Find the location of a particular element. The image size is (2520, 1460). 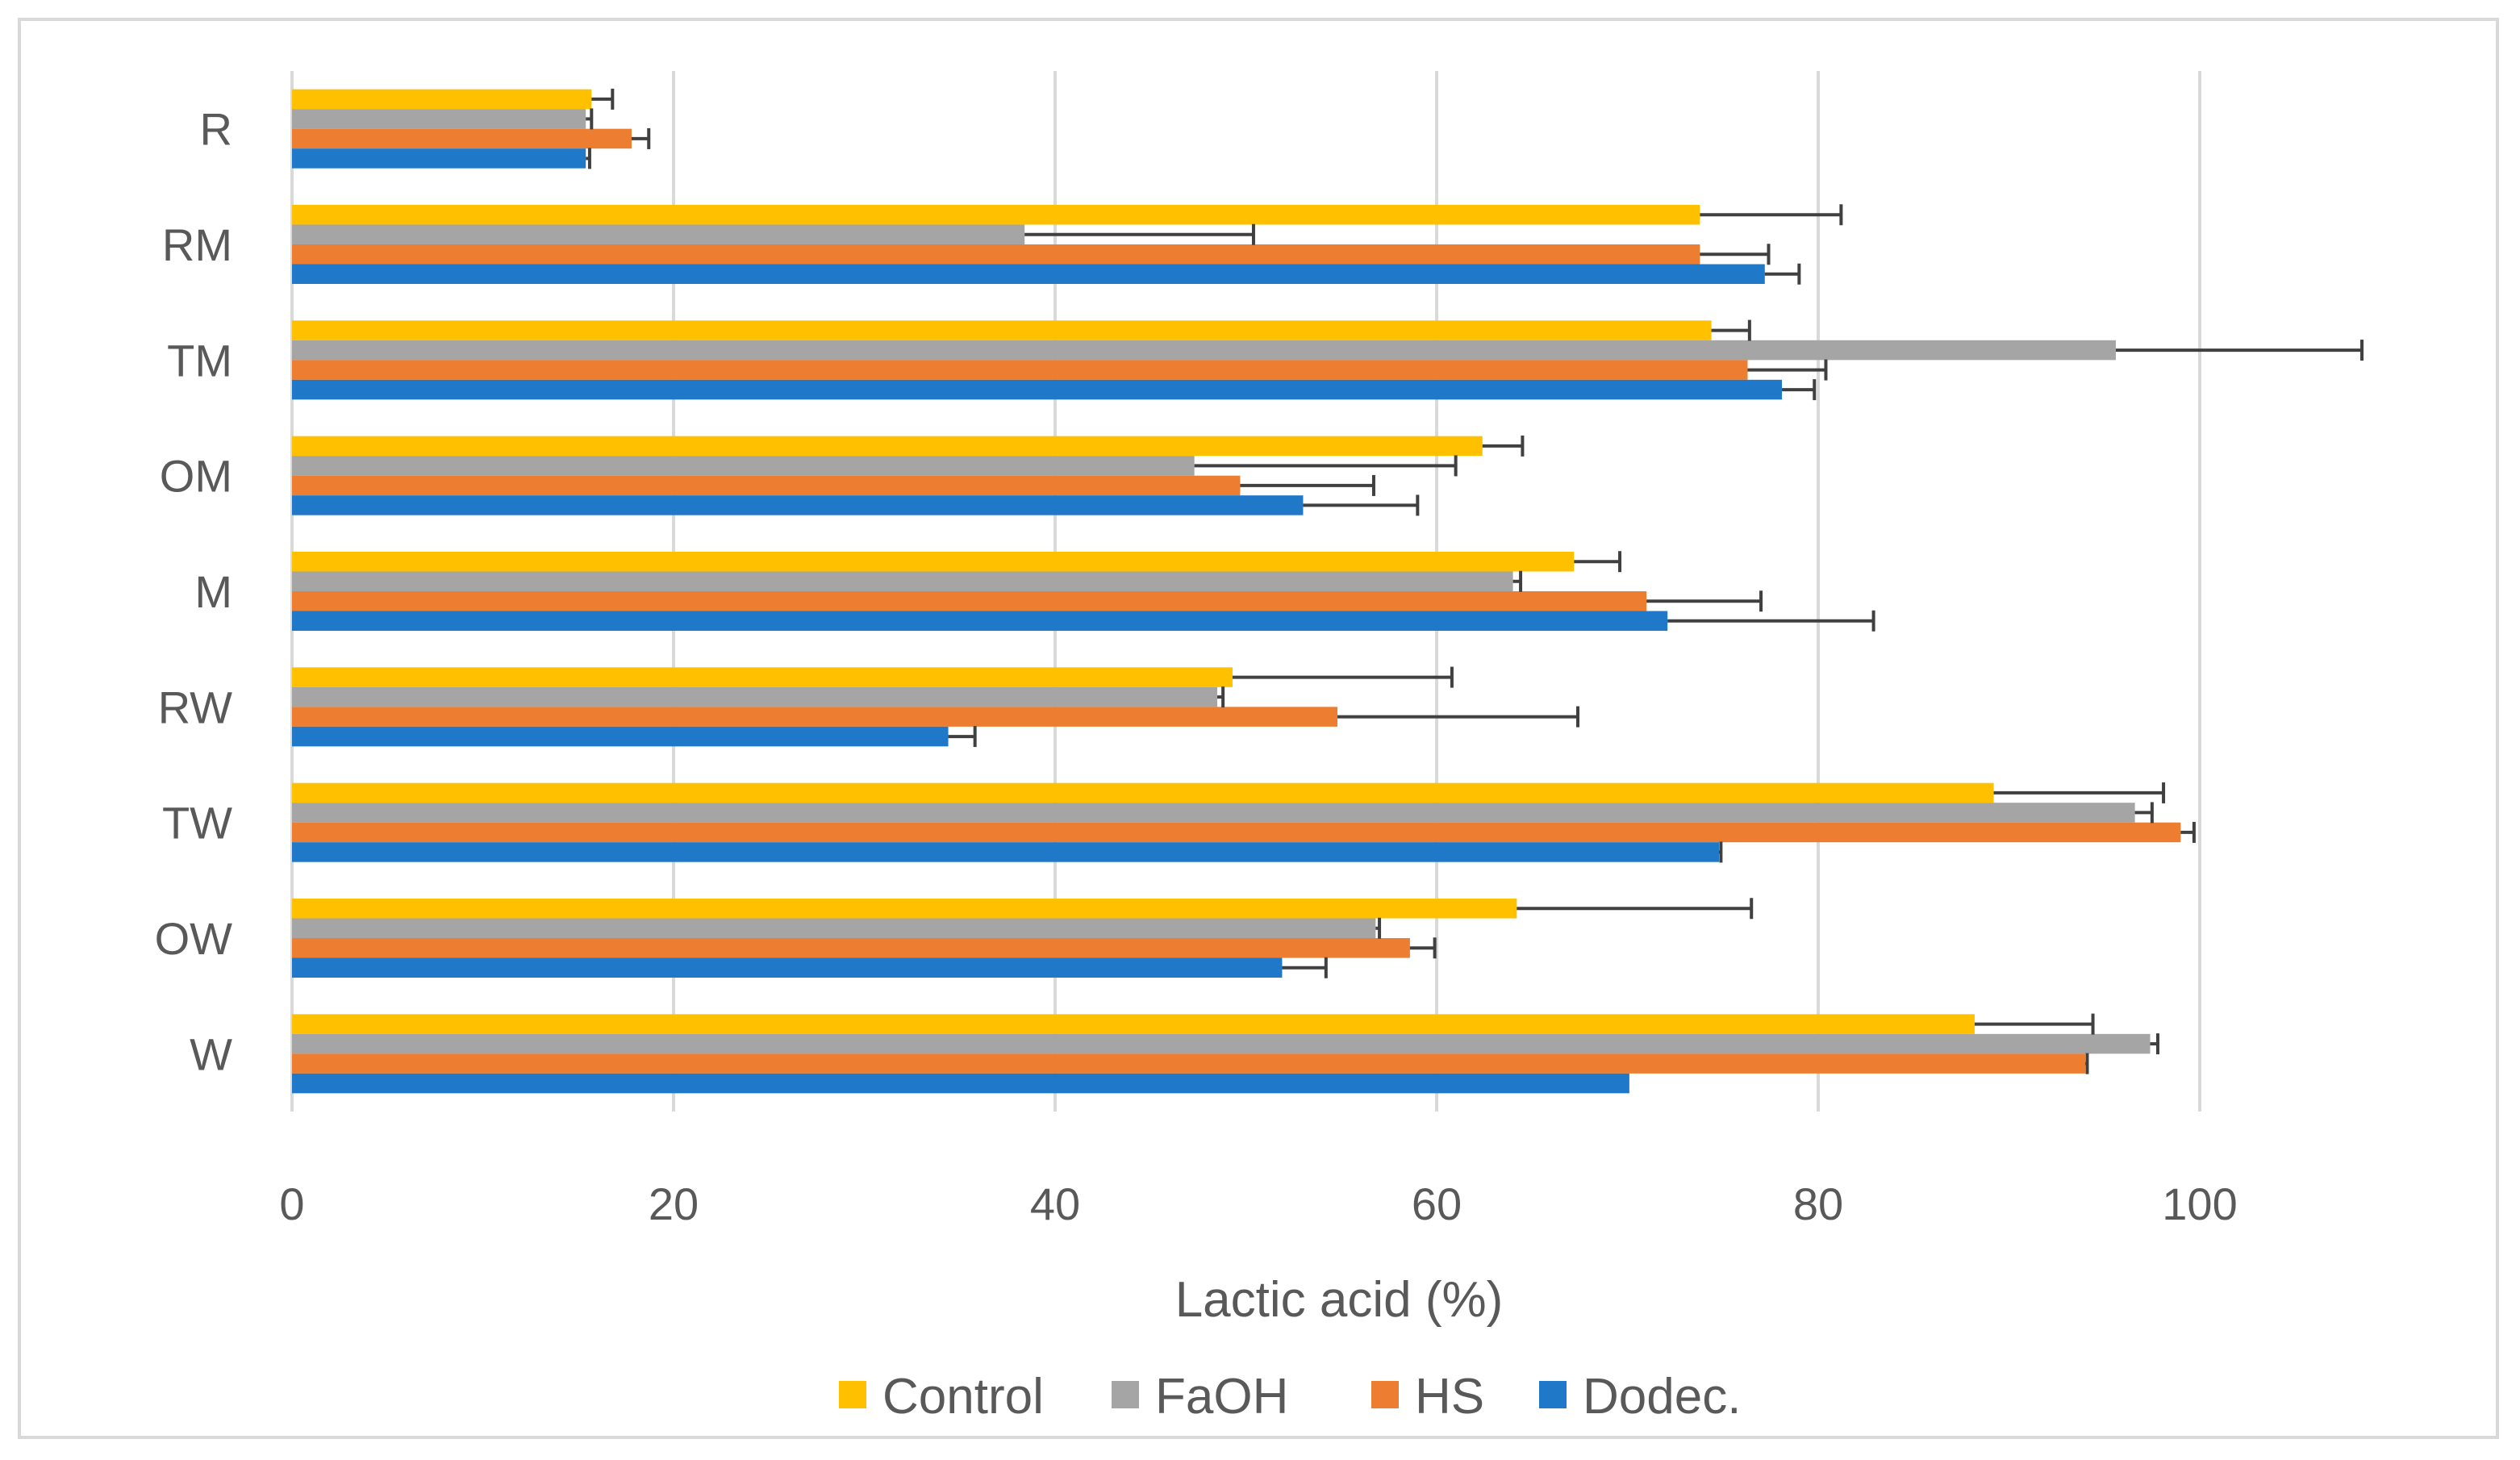

legend: Control FaOH HS Dodec. is located at coordinates (1290, 1397).